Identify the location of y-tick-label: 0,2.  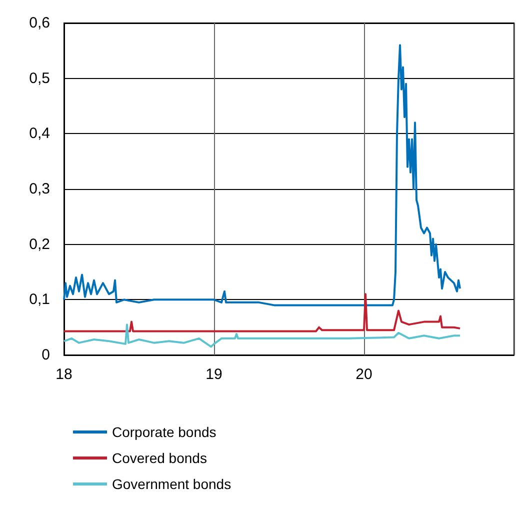
(39, 244).